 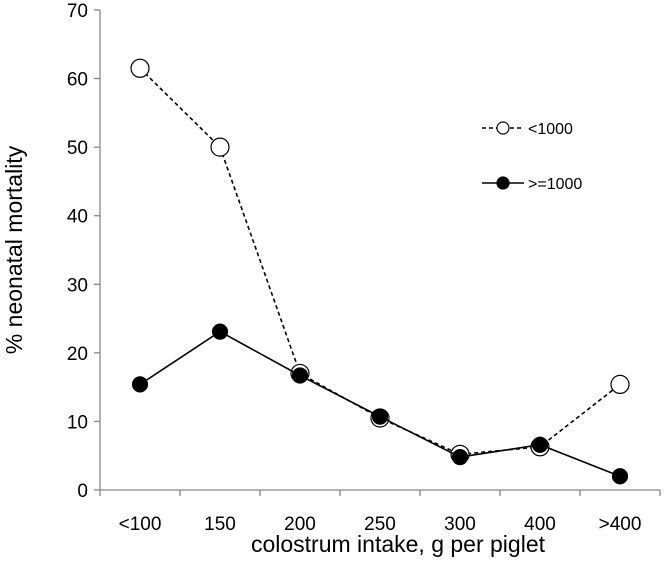 I want to click on legend-item: <1000, so click(x=527, y=129).